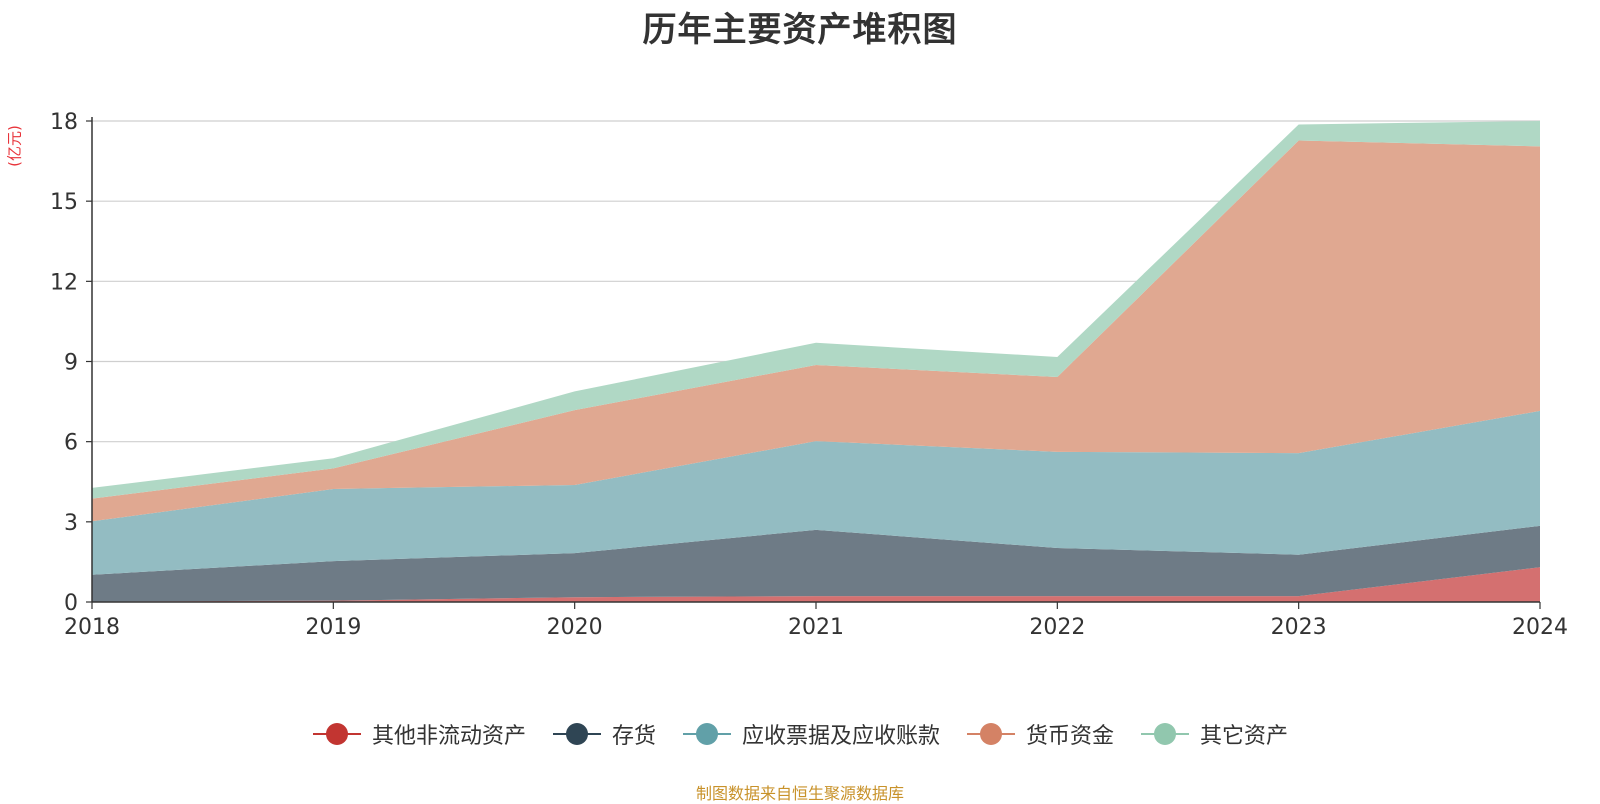  I want to click on y-tick-label: 9, so click(71, 363).